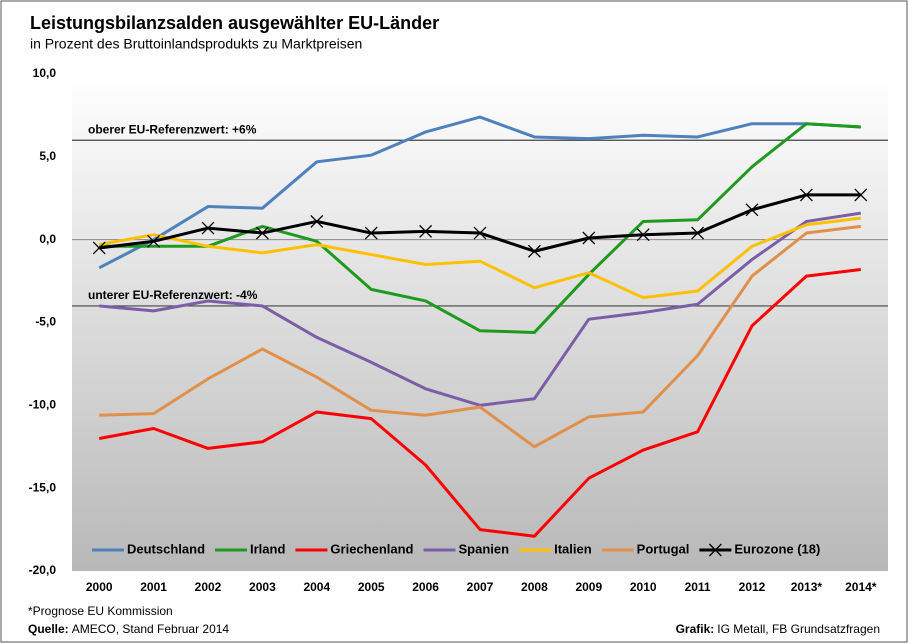 The image size is (909, 644). I want to click on x-tick-label: 2012, so click(752, 587).